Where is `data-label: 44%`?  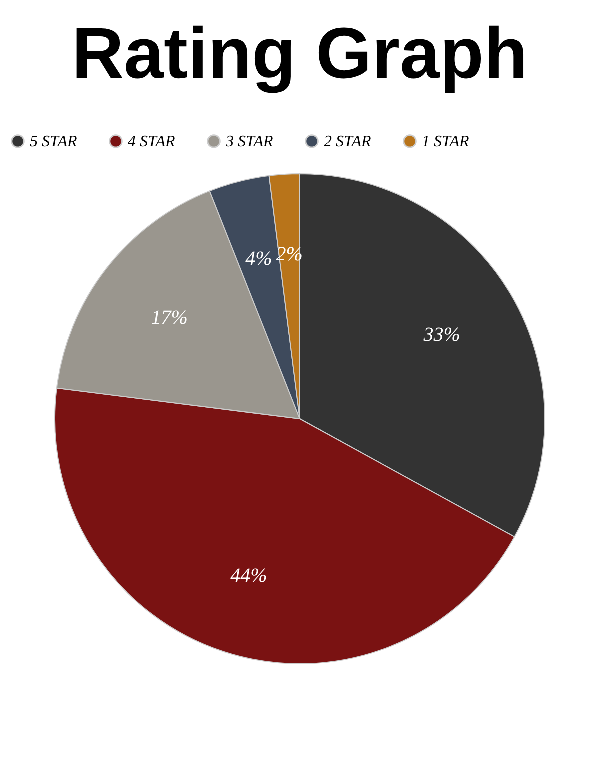
data-label: 44% is located at coordinates (249, 575).